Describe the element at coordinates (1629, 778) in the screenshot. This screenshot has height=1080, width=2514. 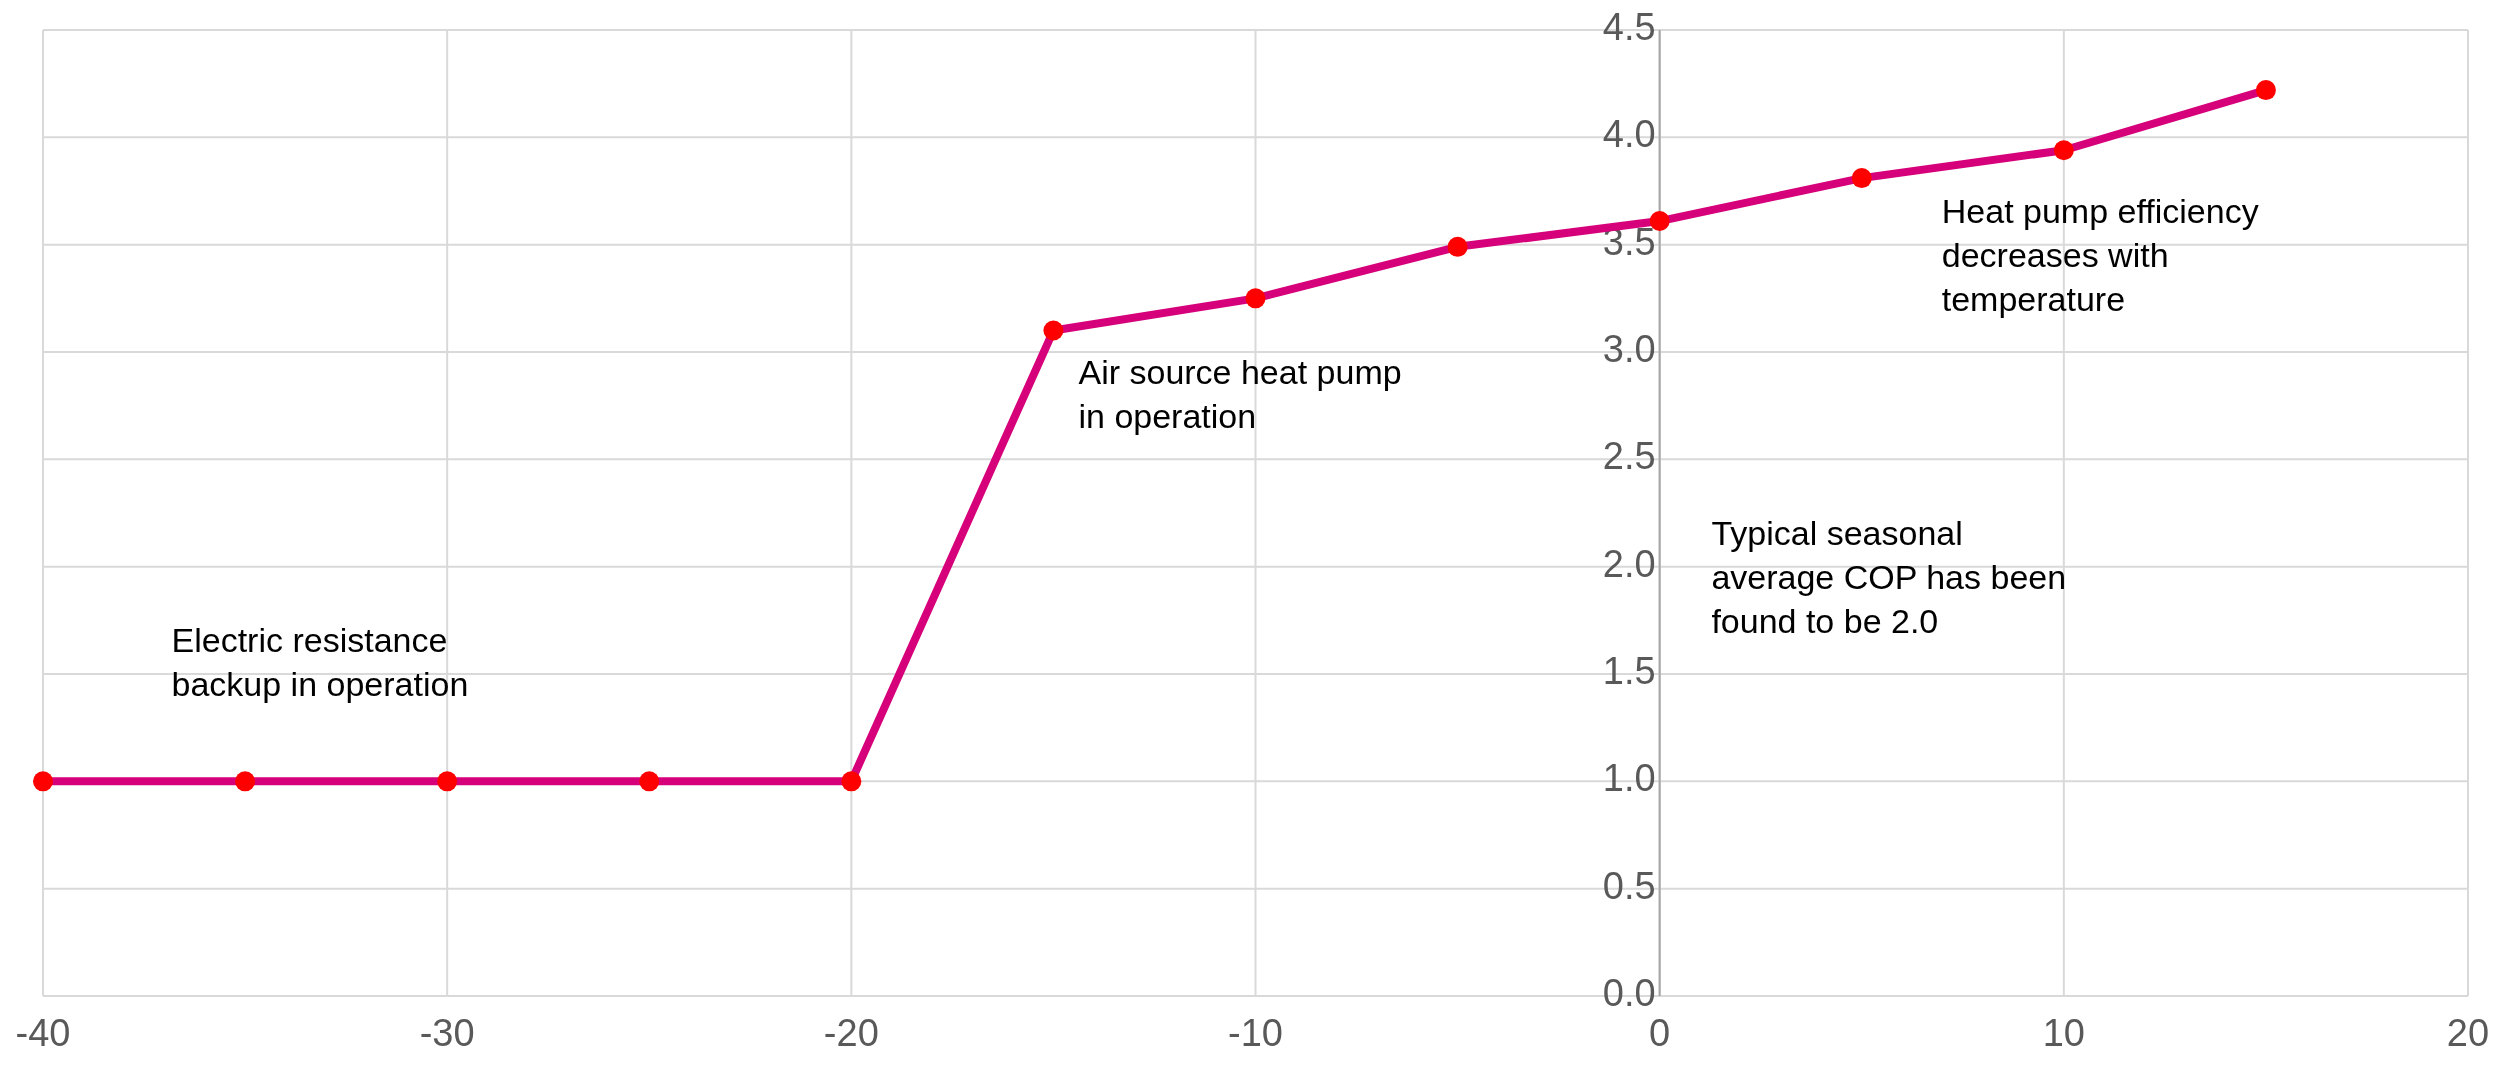
I see `y-tick-label: 1.0` at that location.